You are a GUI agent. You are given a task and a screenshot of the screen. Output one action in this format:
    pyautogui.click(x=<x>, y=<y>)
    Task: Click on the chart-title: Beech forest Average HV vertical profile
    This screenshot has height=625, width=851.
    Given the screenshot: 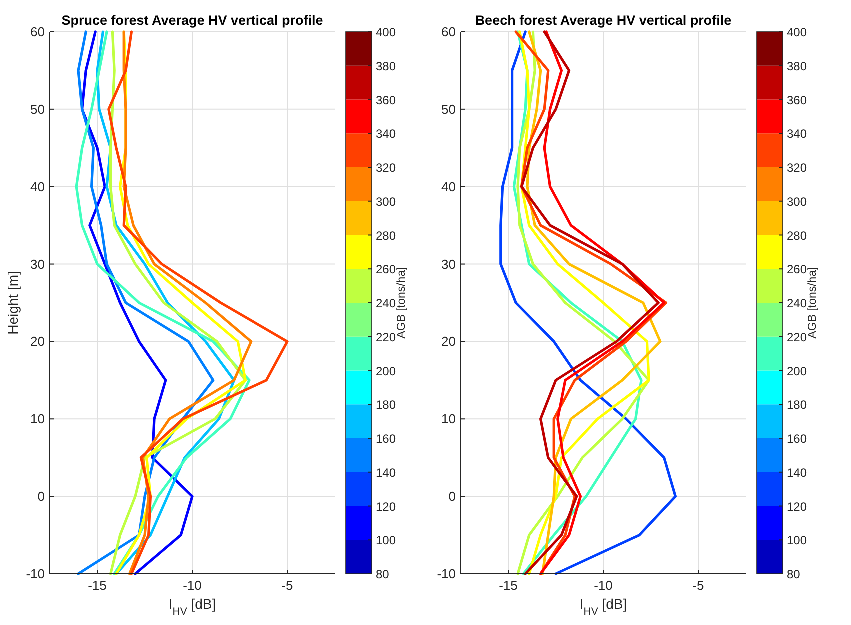 What is the action you would take?
    pyautogui.click(x=603, y=20)
    